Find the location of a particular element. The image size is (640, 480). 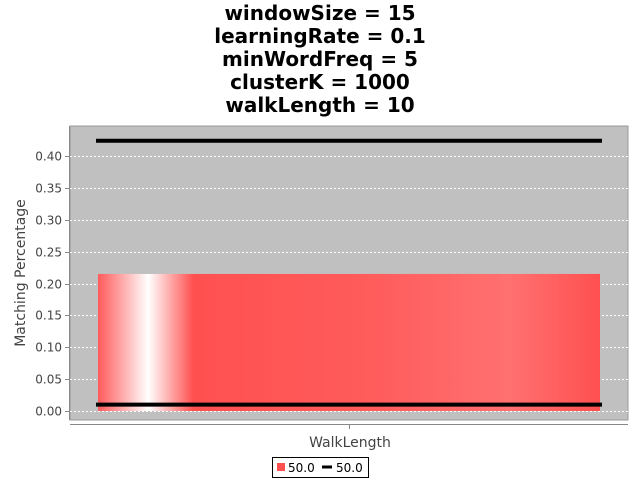

title-line: clusterK = 1000 is located at coordinates (320, 82).